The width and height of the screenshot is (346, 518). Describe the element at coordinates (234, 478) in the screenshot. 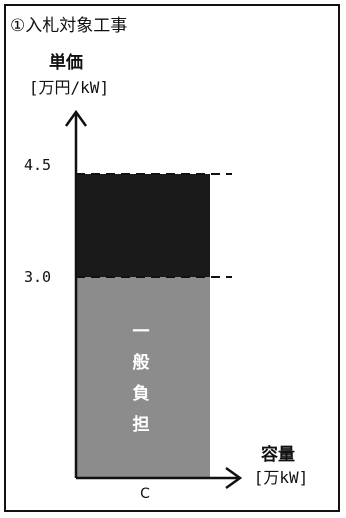

I see `x-axis-arrow-icon` at that location.